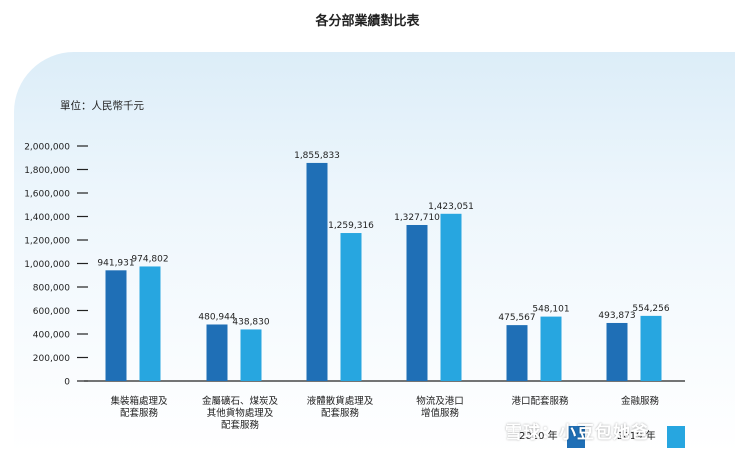  What do you see at coordinates (47, 171) in the screenshot?
I see `y-tick-label: 1,800,000` at bounding box center [47, 171].